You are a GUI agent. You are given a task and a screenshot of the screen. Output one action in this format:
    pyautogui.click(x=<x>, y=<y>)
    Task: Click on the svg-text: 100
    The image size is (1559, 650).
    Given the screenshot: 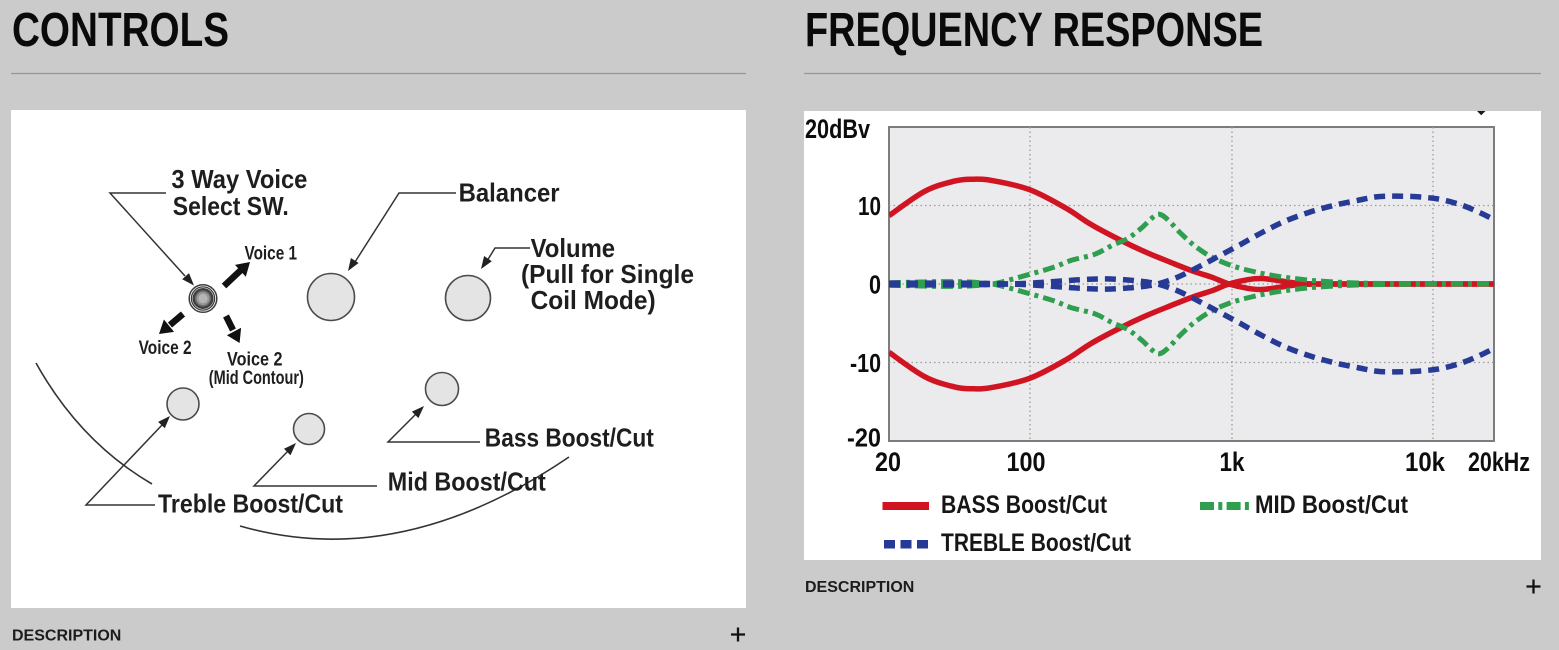 What is the action you would take?
    pyautogui.click(x=1026, y=462)
    